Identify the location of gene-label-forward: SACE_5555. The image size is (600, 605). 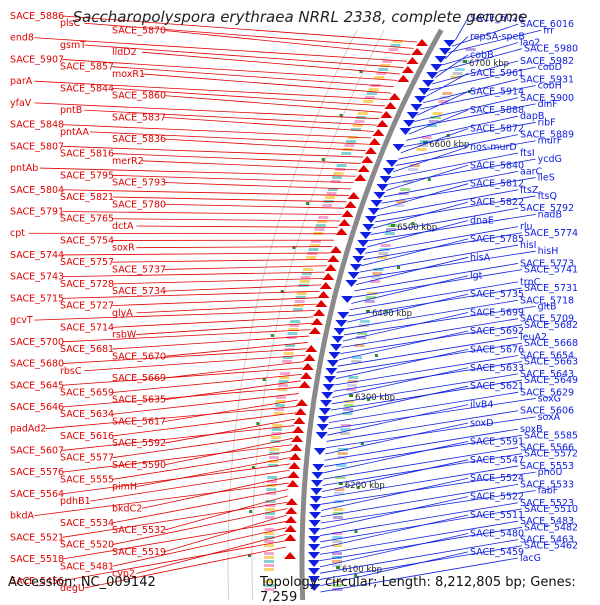
(87, 479).